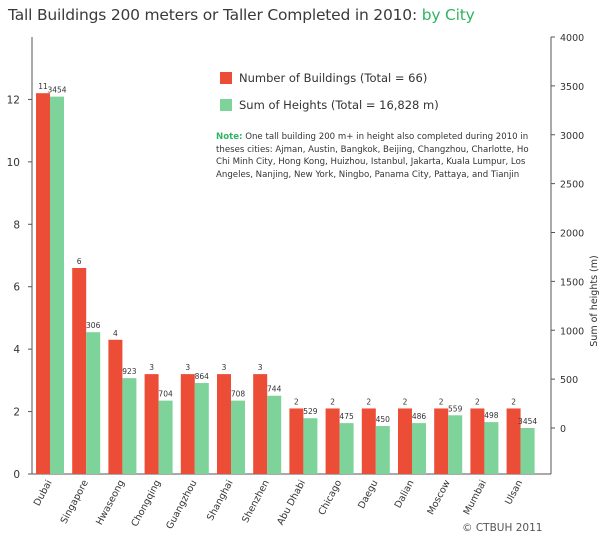  Describe the element at coordinates (16, 350) in the screenshot. I see `left-tick-label: 4` at that location.